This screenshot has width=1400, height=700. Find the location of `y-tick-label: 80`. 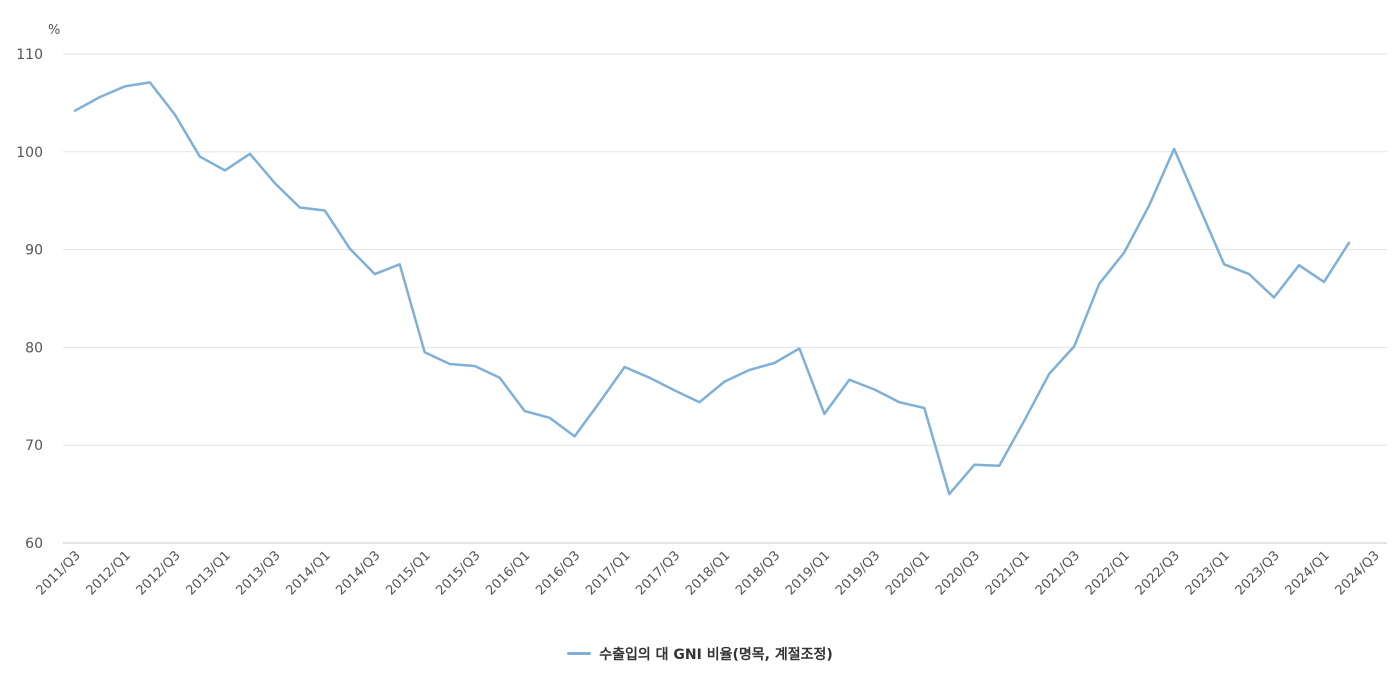

y-tick-label: 80 is located at coordinates (34, 348).